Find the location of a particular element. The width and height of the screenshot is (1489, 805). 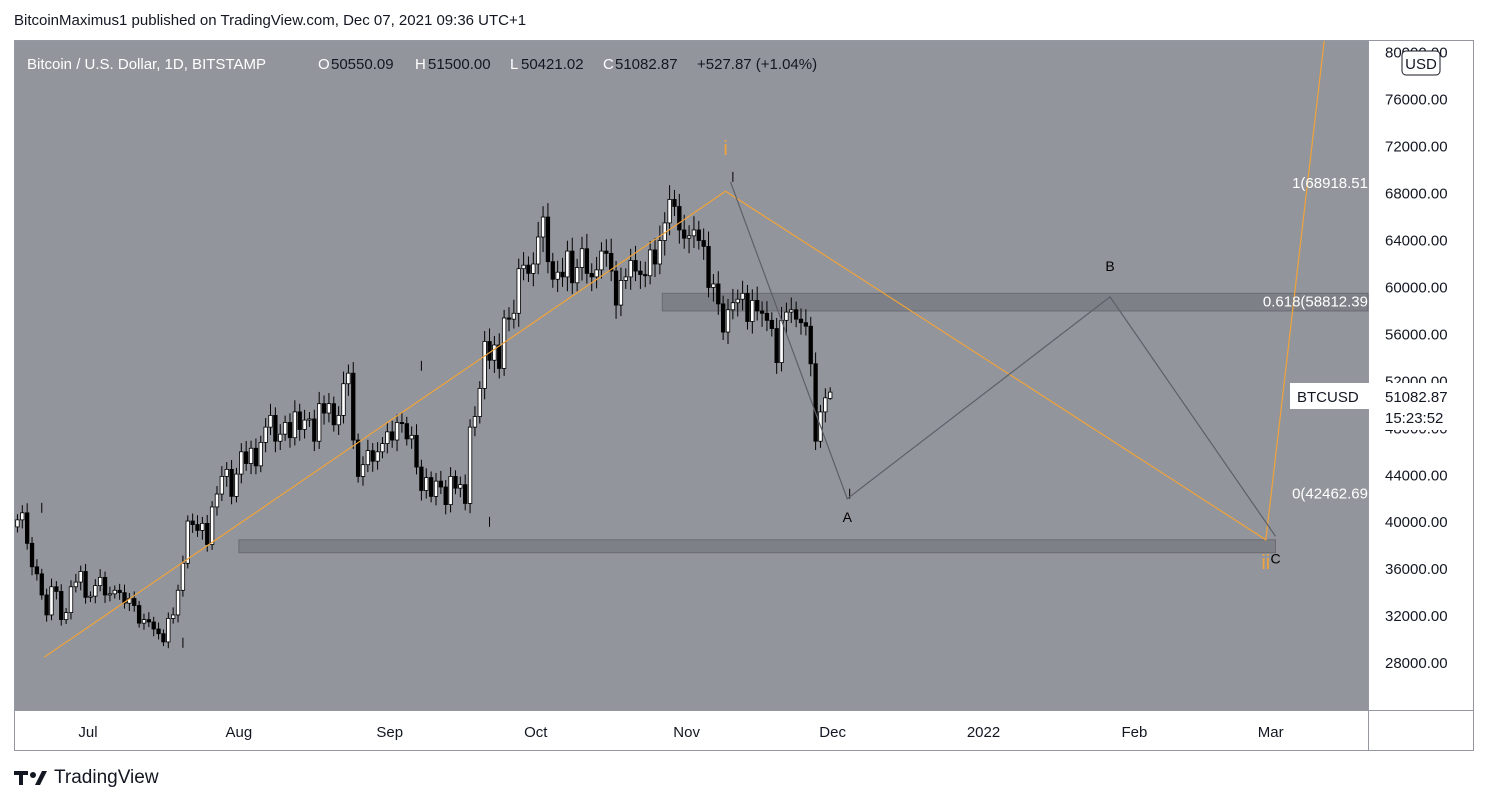

x-tick-label: Jul is located at coordinates (87, 732).